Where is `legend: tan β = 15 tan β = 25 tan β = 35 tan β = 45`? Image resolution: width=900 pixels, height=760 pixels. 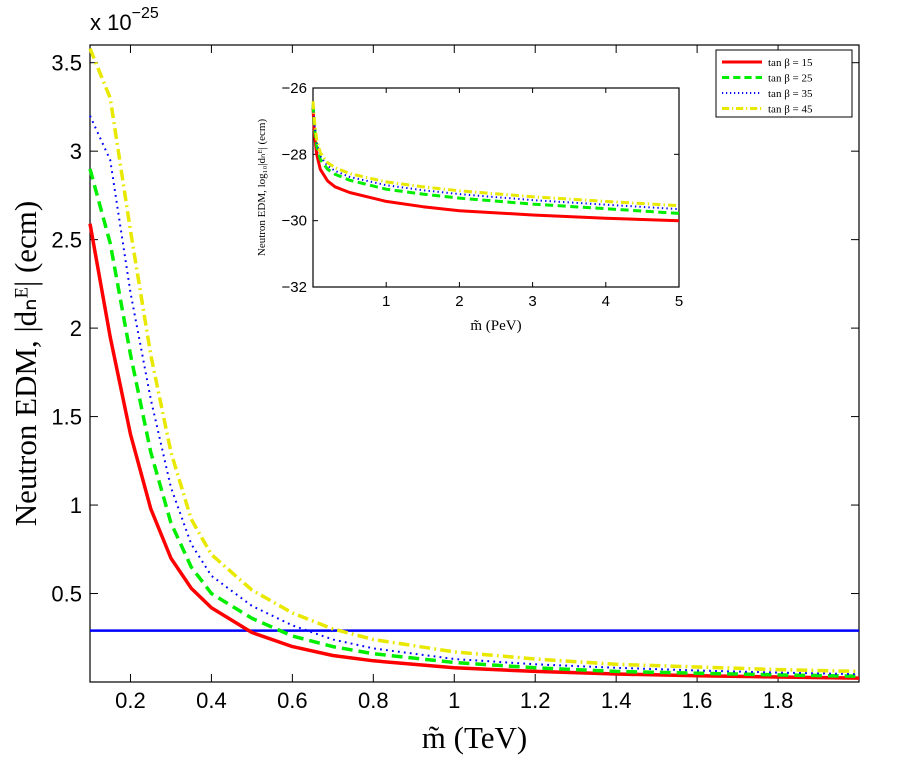
legend: tan β = 15 tan β = 25 tan β = 35 tan β = 45 is located at coordinates (784, 83).